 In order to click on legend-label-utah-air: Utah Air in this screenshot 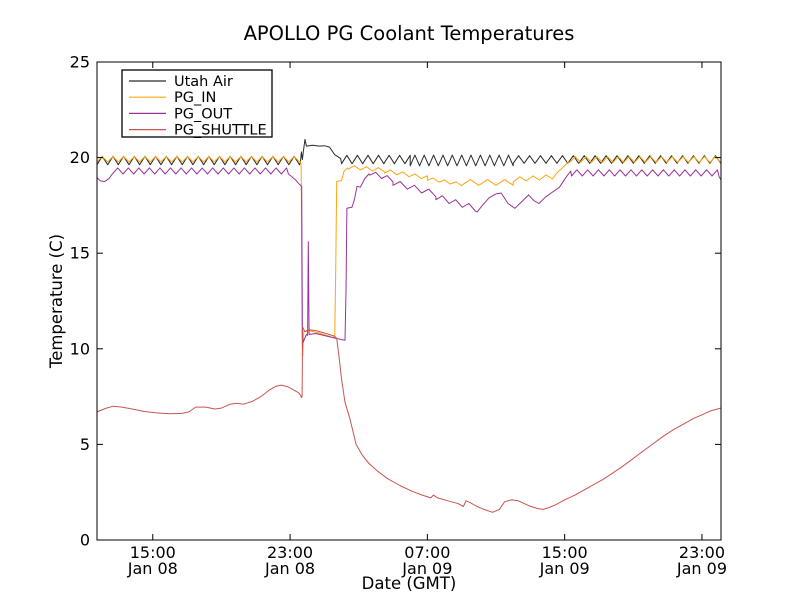, I will do `click(203, 82)`.